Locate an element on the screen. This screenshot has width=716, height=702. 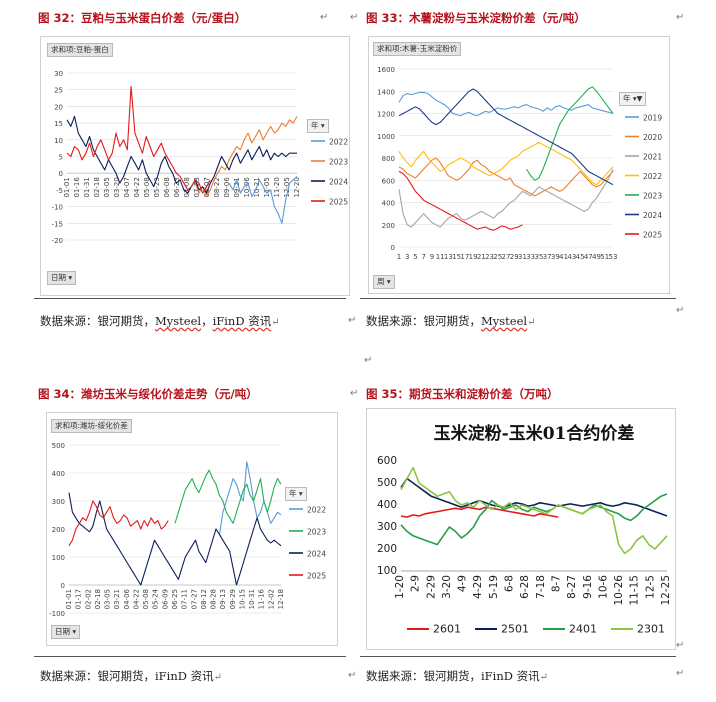
x-tick-label: 12-05 is located at coordinates (287, 187).